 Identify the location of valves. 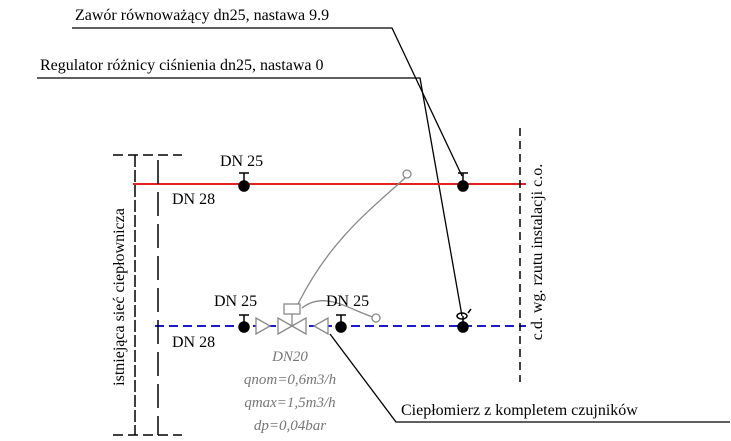
(355, 252).